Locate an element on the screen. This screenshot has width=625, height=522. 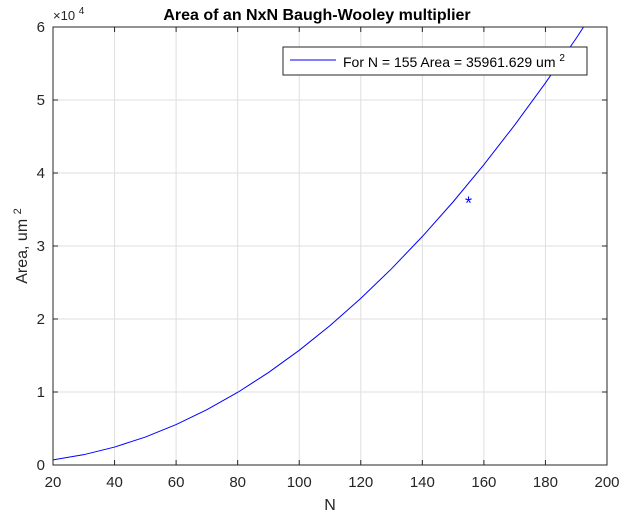
legend: For N = 155 Area = 35961.629 um 2 is located at coordinates (435, 61).